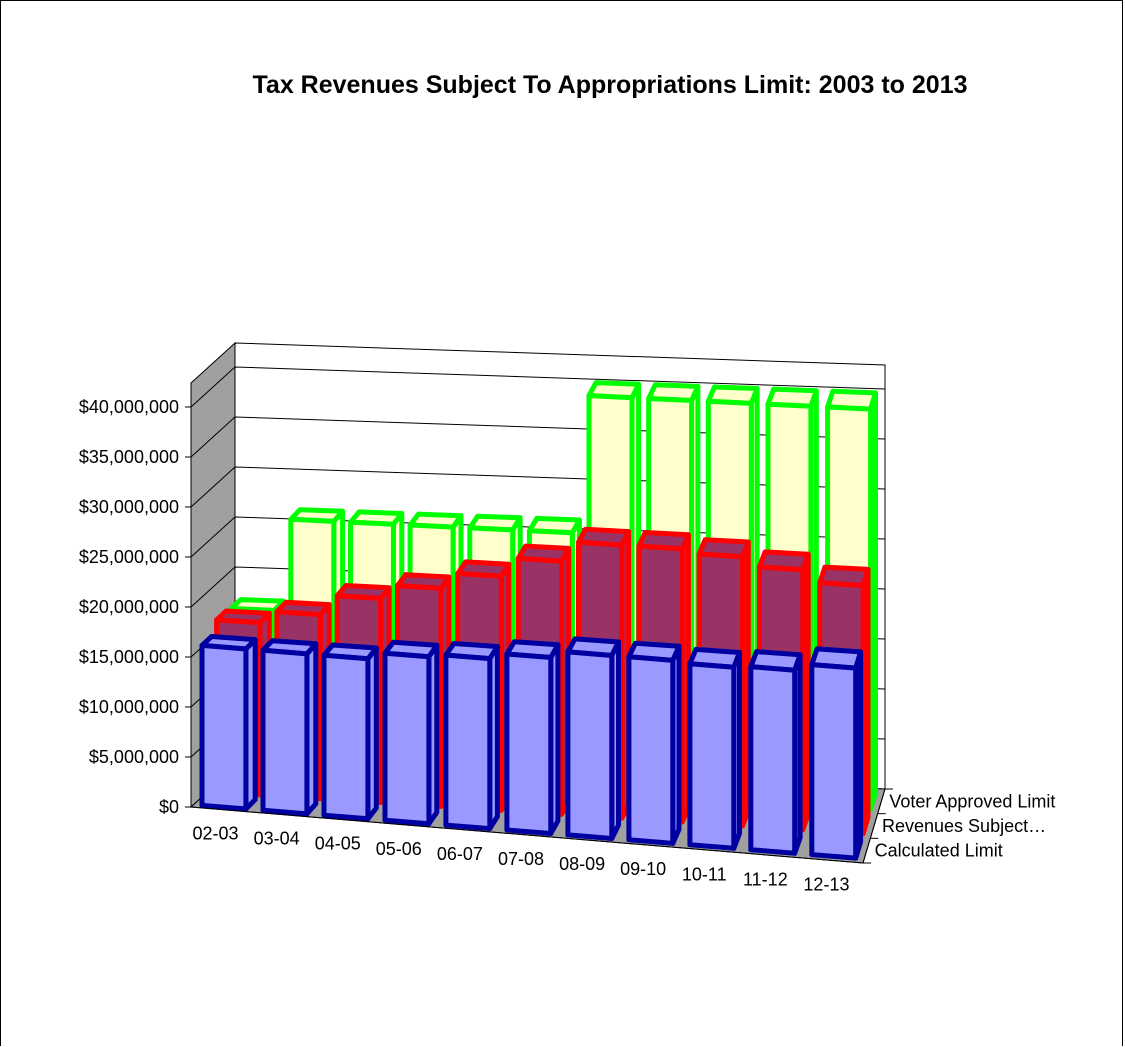 The image size is (1125, 1047). Describe the element at coordinates (538, 387) in the screenshot. I see `gridline` at that location.